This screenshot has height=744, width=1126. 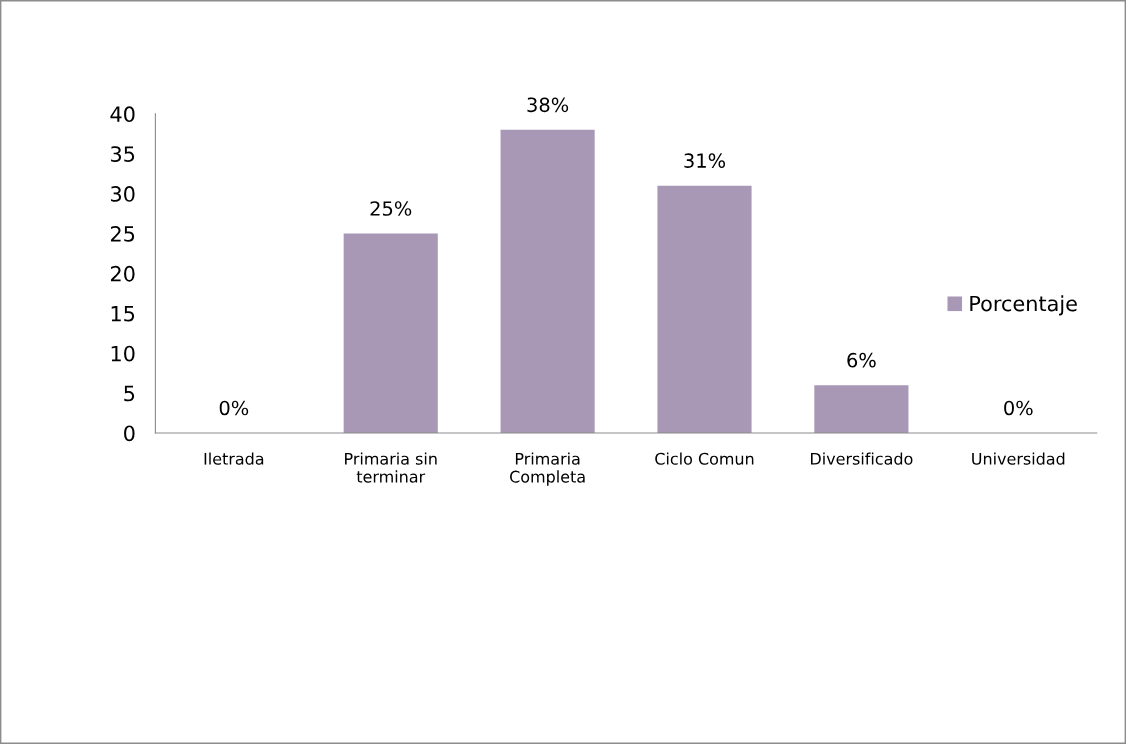 What do you see at coordinates (705, 160) in the screenshot?
I see `data-label: 31%` at bounding box center [705, 160].